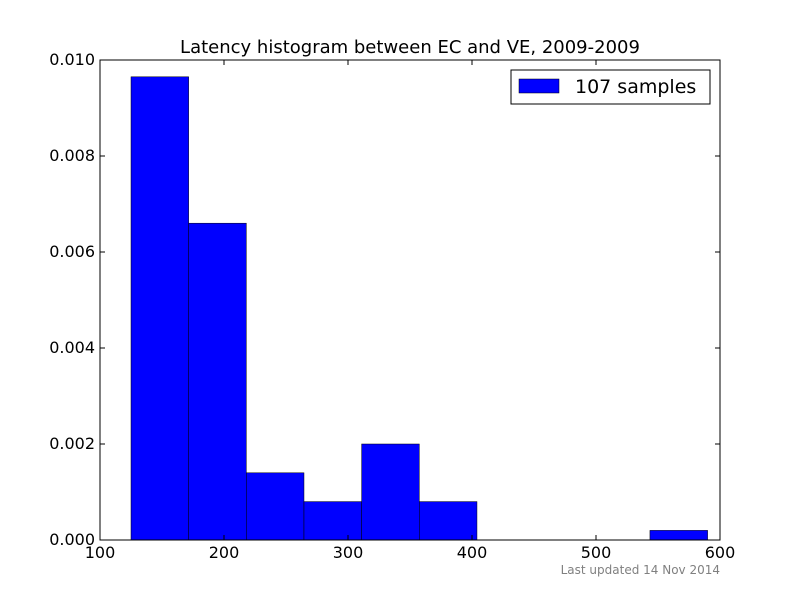 The image size is (800, 600). Describe the element at coordinates (72, 539) in the screenshot. I see `y-tick-label: 0.000` at that location.